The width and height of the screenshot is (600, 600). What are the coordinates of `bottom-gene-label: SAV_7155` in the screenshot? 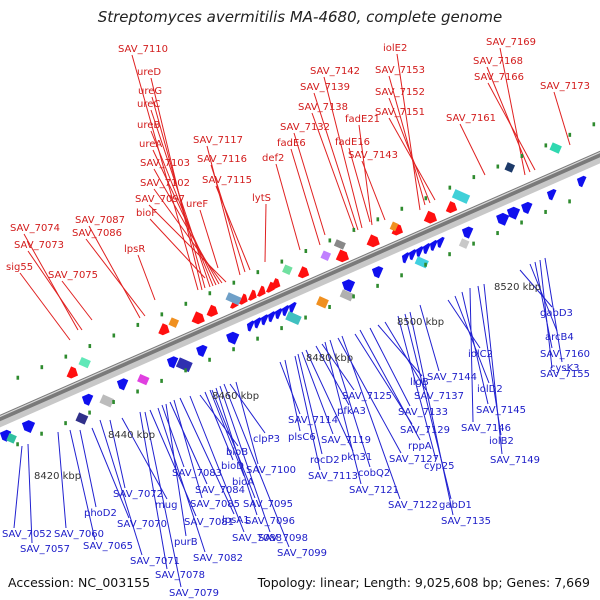 It's located at (565, 374).